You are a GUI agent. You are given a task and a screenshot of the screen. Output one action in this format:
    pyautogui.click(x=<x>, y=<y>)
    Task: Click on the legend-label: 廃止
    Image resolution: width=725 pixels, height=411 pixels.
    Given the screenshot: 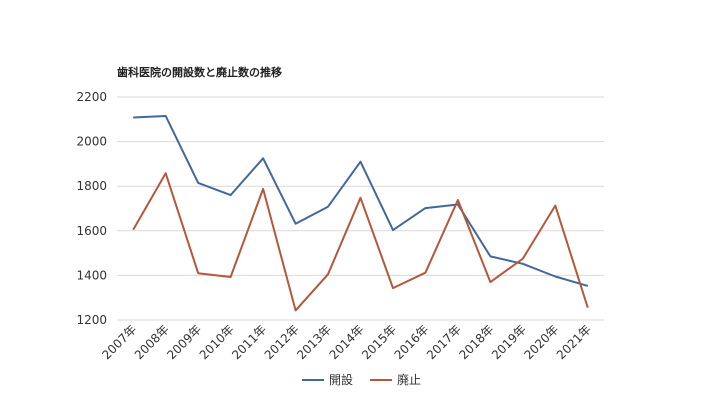 What is the action you would take?
    pyautogui.click(x=409, y=379)
    